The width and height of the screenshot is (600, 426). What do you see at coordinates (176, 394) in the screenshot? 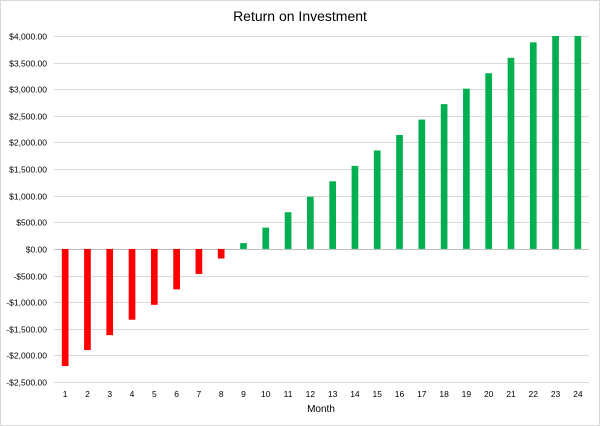
I see `x-tick-label: 6` at bounding box center [176, 394].